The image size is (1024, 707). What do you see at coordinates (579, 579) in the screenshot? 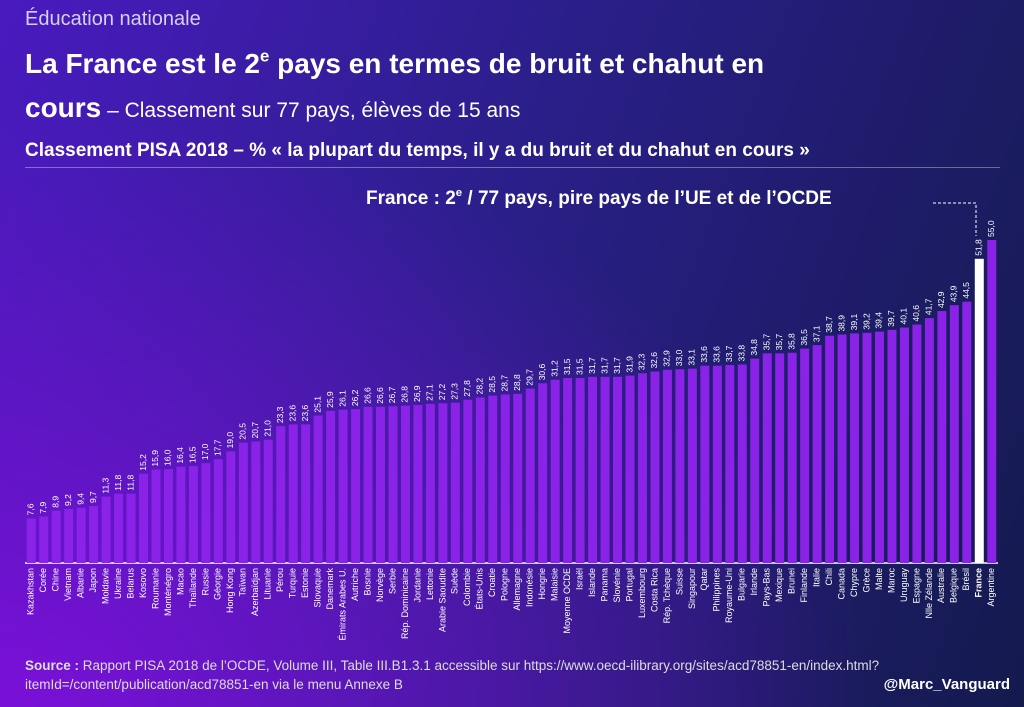
I see `x-tick-label: Israël` at bounding box center [579, 579].